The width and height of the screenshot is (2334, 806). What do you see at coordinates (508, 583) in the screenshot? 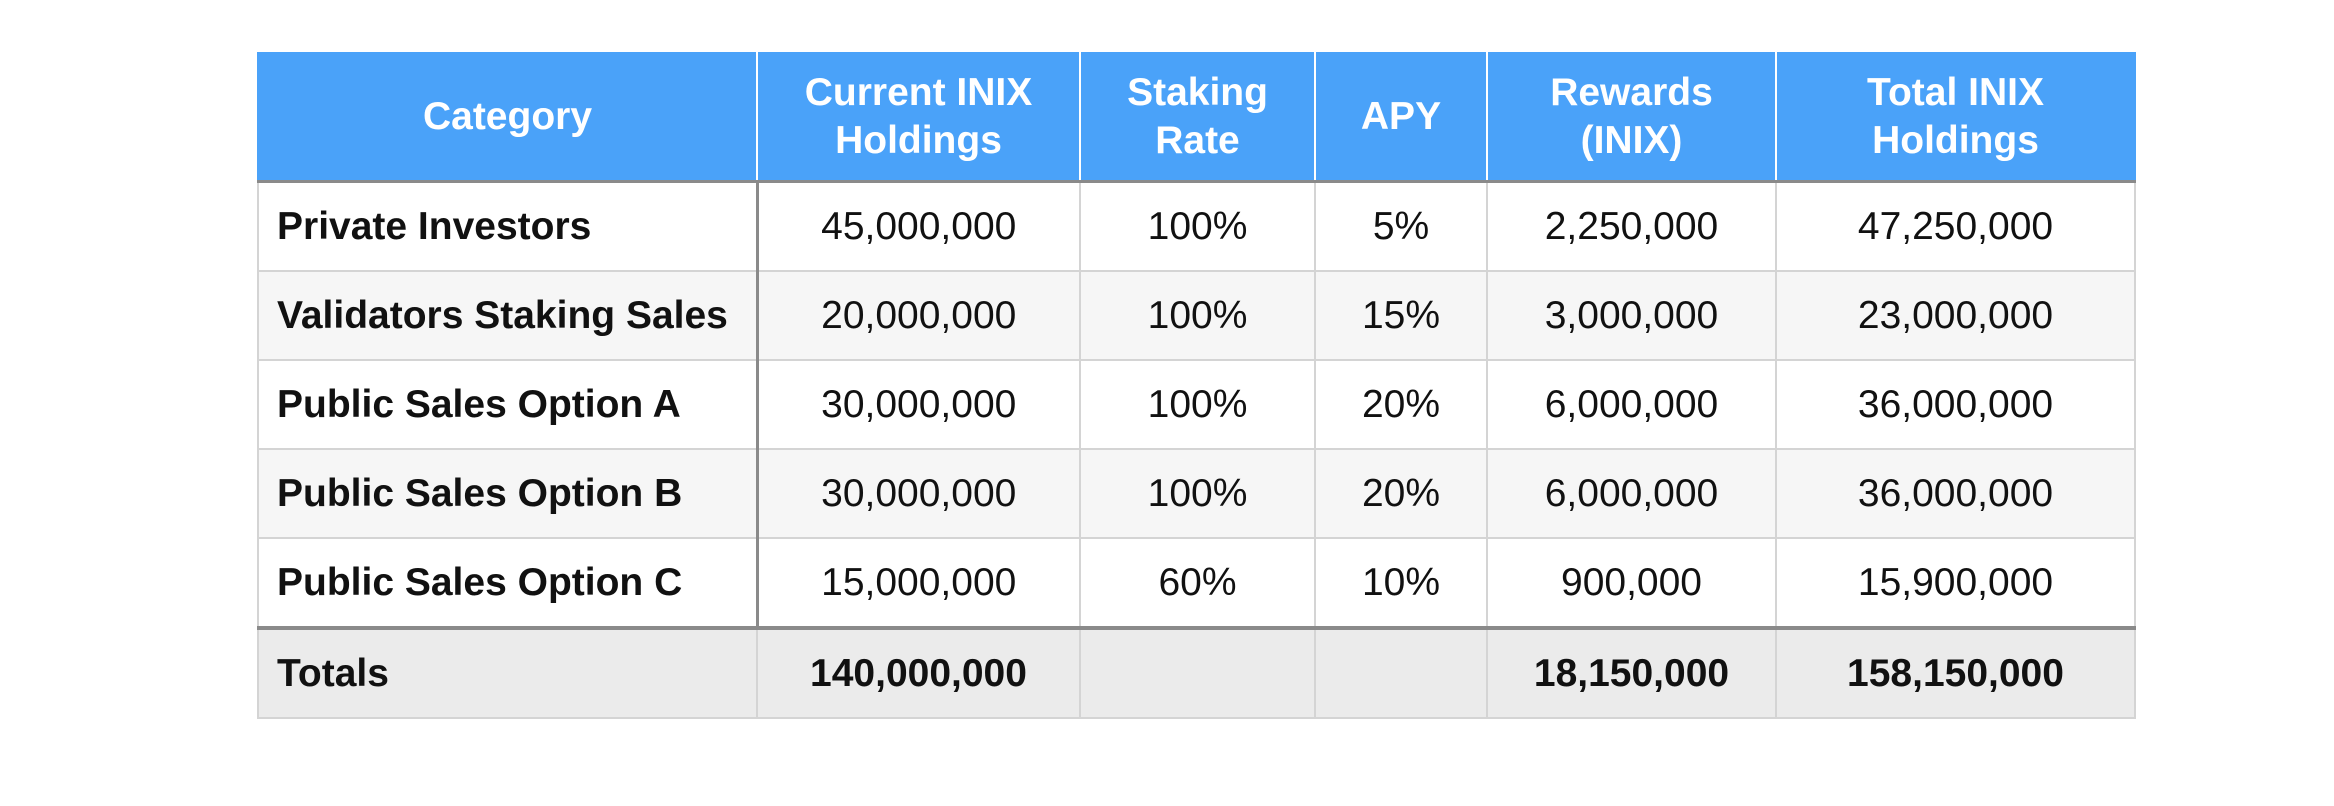
I see `category-cell: Public Sales Option C` at bounding box center [508, 583].